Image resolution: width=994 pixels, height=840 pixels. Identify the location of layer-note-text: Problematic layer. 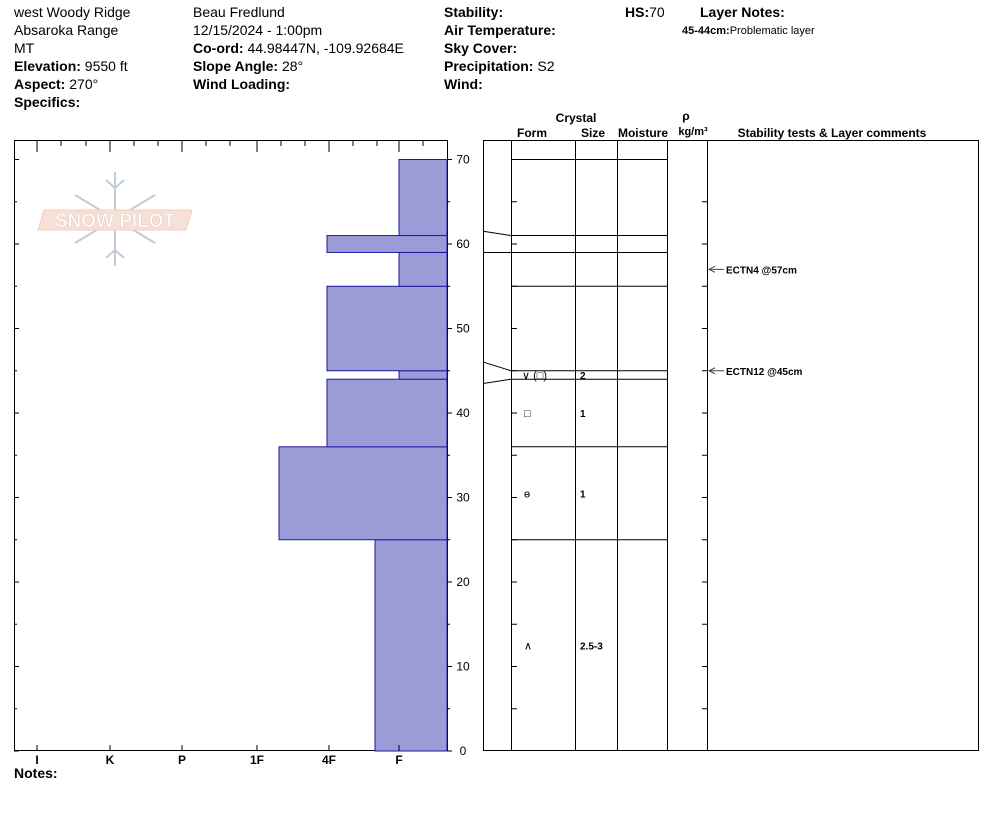
(772, 31).